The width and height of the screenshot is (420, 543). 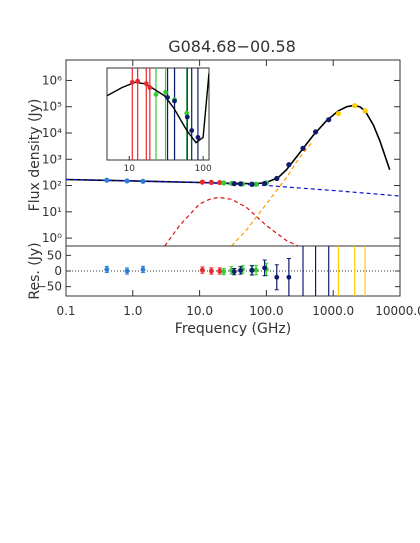 I want to click on y-tick-label: 10⁰, so click(x=52, y=238).